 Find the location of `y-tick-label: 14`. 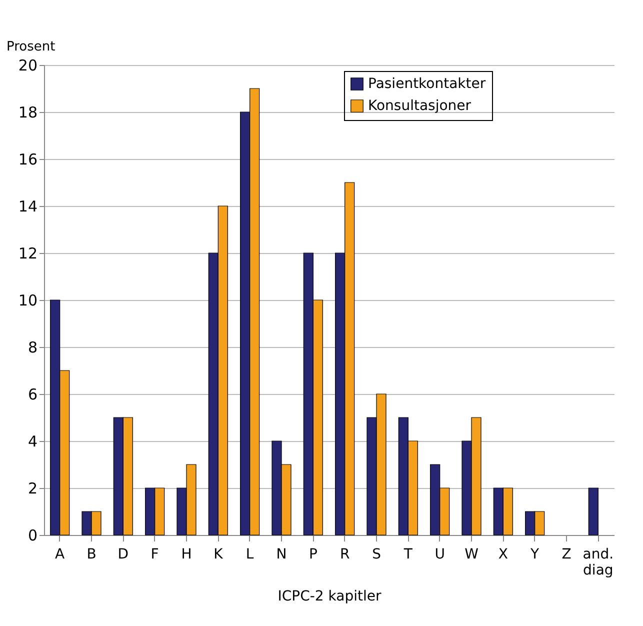

y-tick-label: 14 is located at coordinates (28, 207).